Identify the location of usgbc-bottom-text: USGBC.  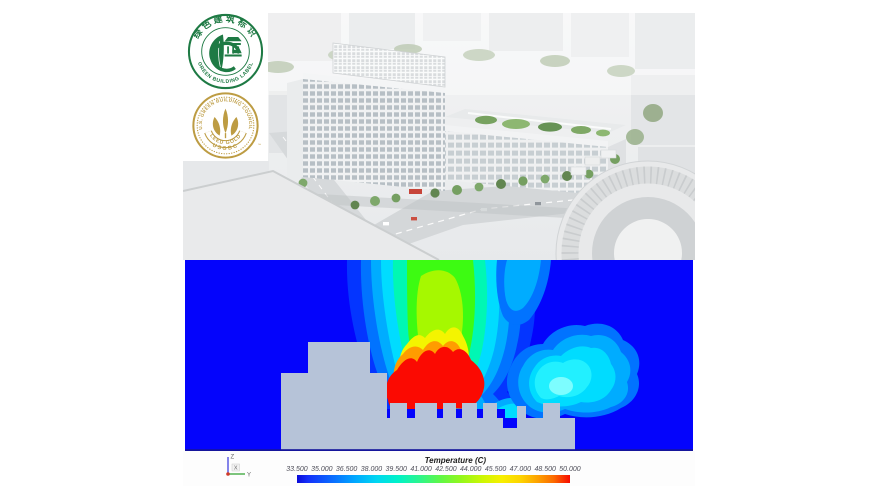
(224, 147).